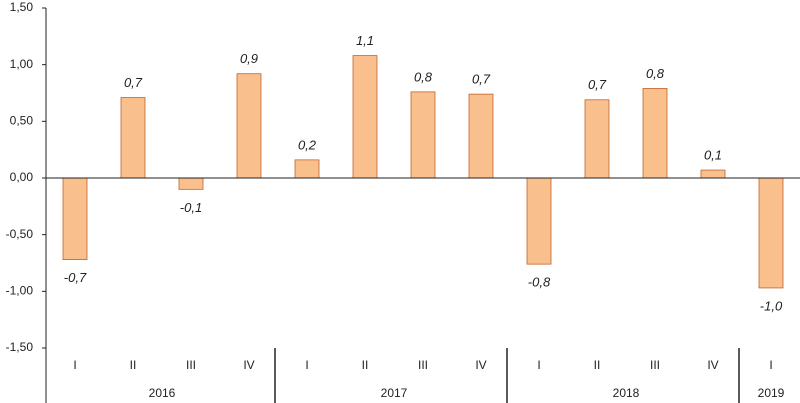 This screenshot has height=403, width=800. I want to click on y-tick-label: 0,00, so click(22, 177).